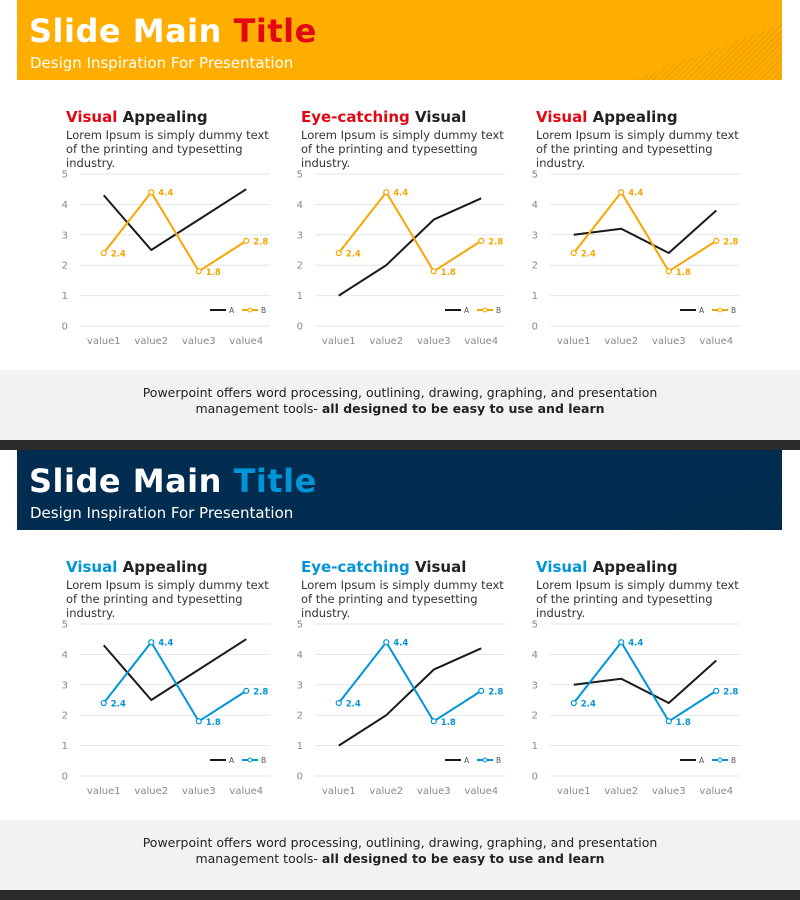  Describe the element at coordinates (535, 777) in the screenshot. I see `y-tick-label: 0` at that location.